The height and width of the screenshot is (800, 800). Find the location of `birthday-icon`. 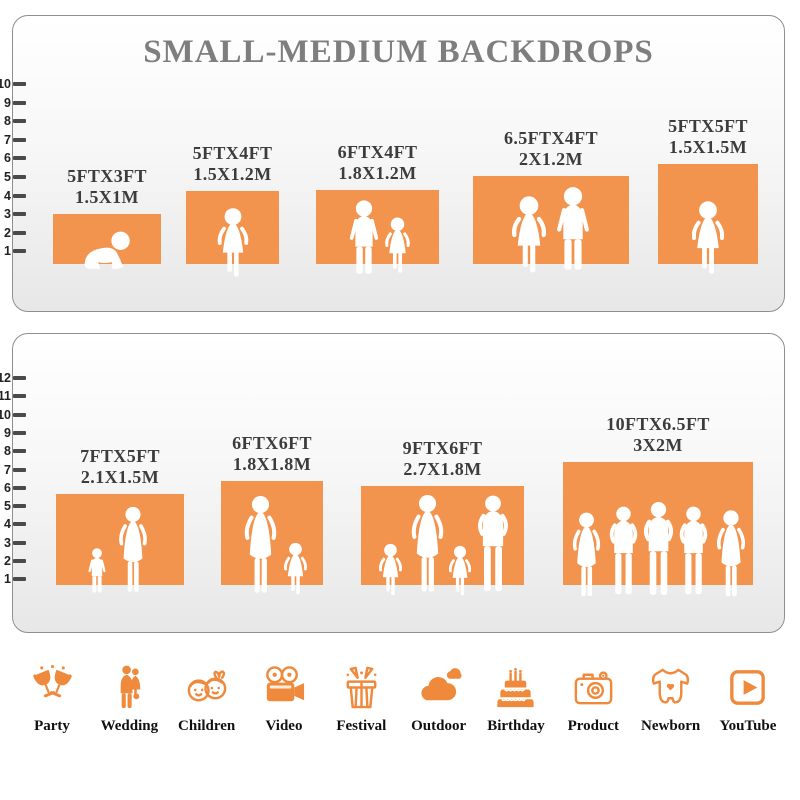

birthday-icon is located at coordinates (516, 688).